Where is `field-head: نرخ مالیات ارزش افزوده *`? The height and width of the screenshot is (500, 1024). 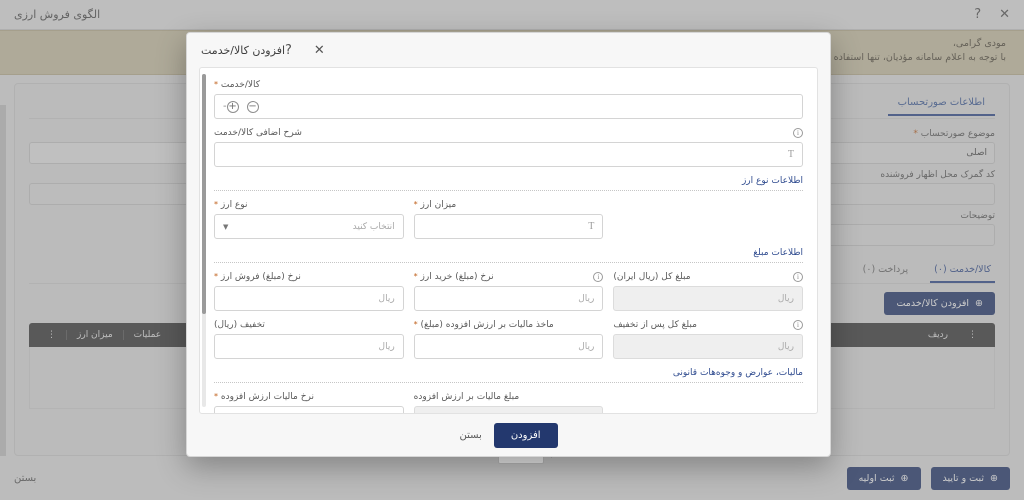
field-head: نرخ مالیات ارزش افزوده * is located at coordinates (309, 396).